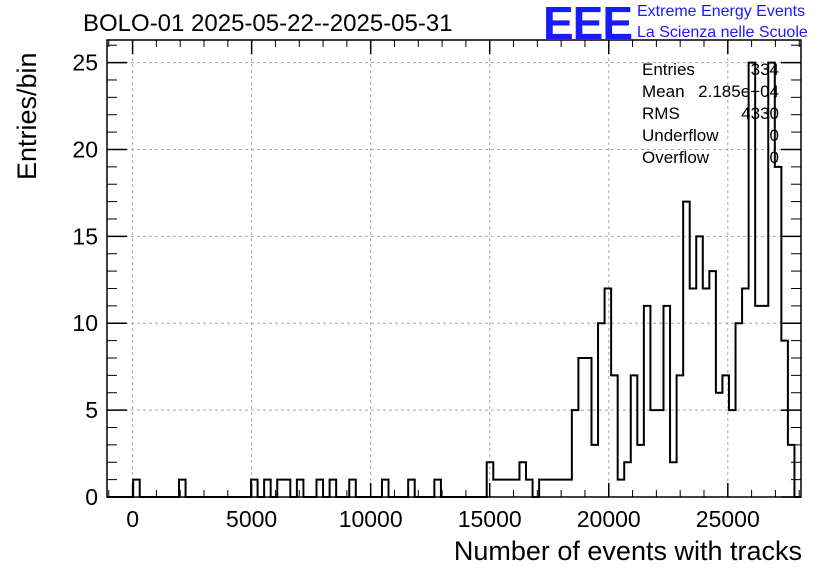  Describe the element at coordinates (91, 410) in the screenshot. I see `y-tick-label: 5` at that location.